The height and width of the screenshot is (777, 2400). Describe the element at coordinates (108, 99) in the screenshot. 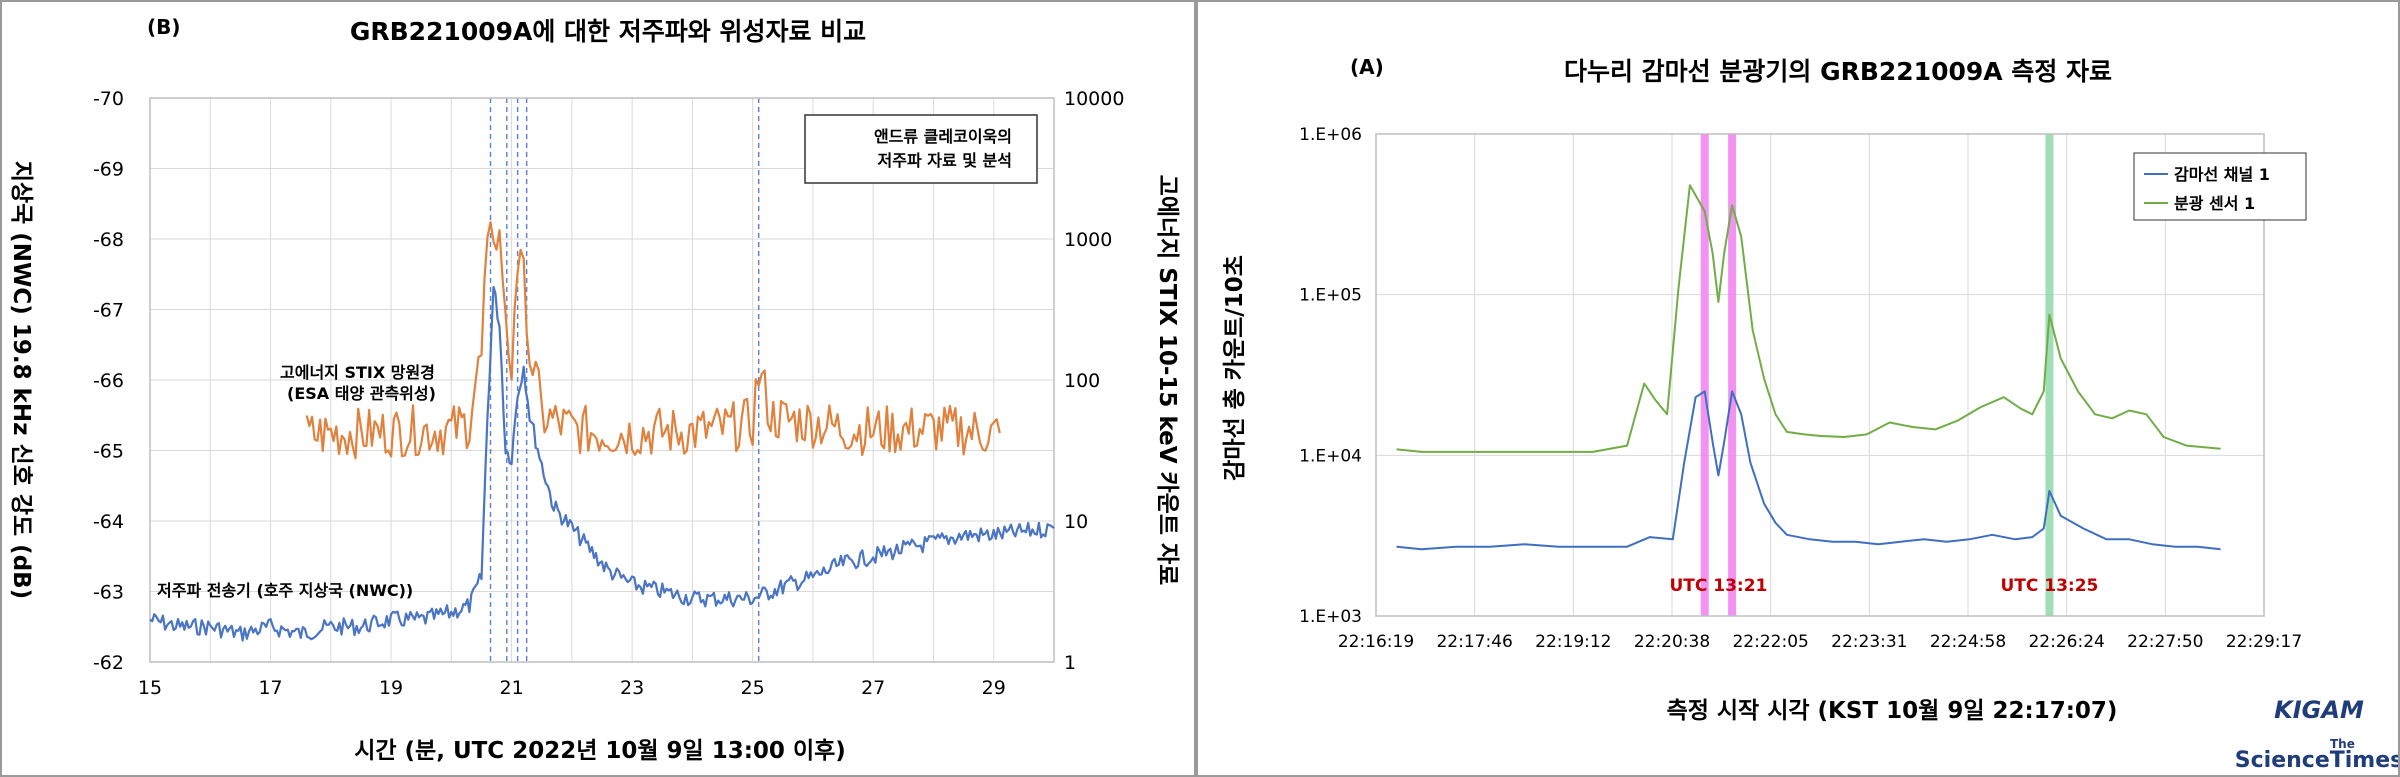

I see `y-left-tick-label: -70` at that location.